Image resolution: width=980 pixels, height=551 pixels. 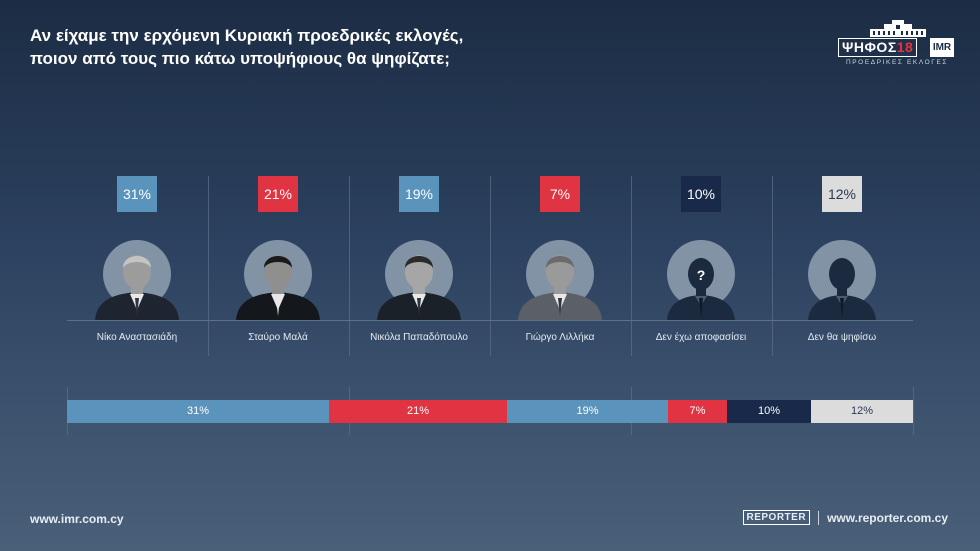 I want to click on footer-reporter: REPORTER www.reporter.com.cy, so click(x=845, y=517).